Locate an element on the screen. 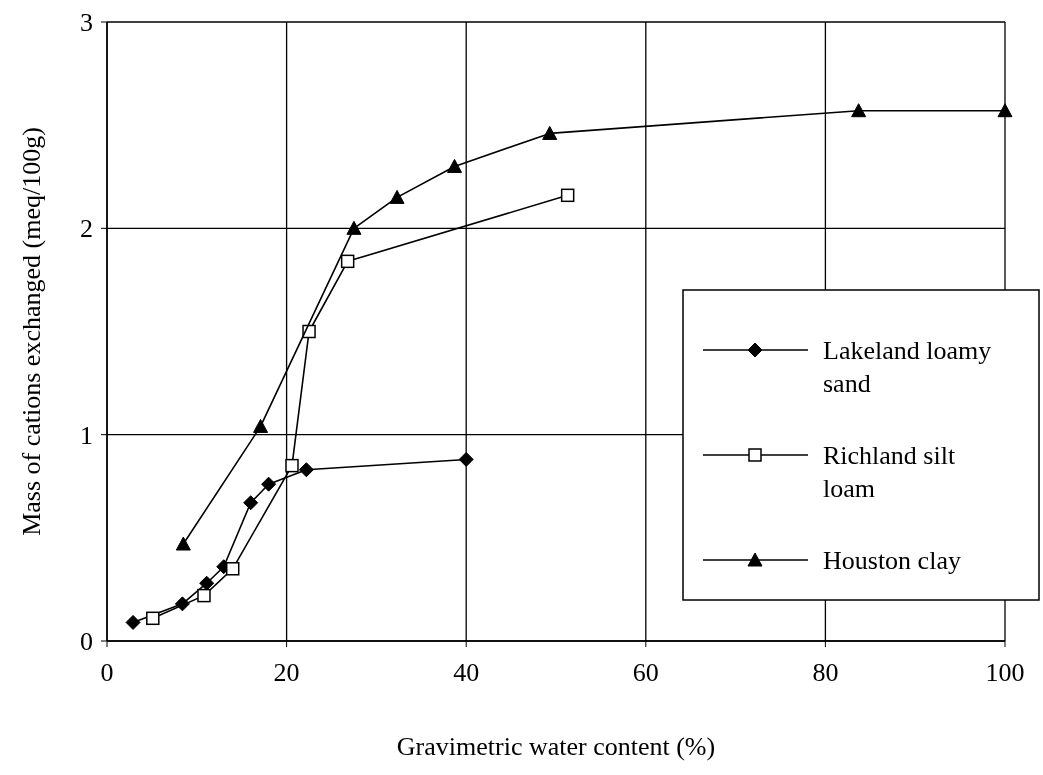 The height and width of the screenshot is (775, 1043). x-tick-label: 60 is located at coordinates (645, 672).